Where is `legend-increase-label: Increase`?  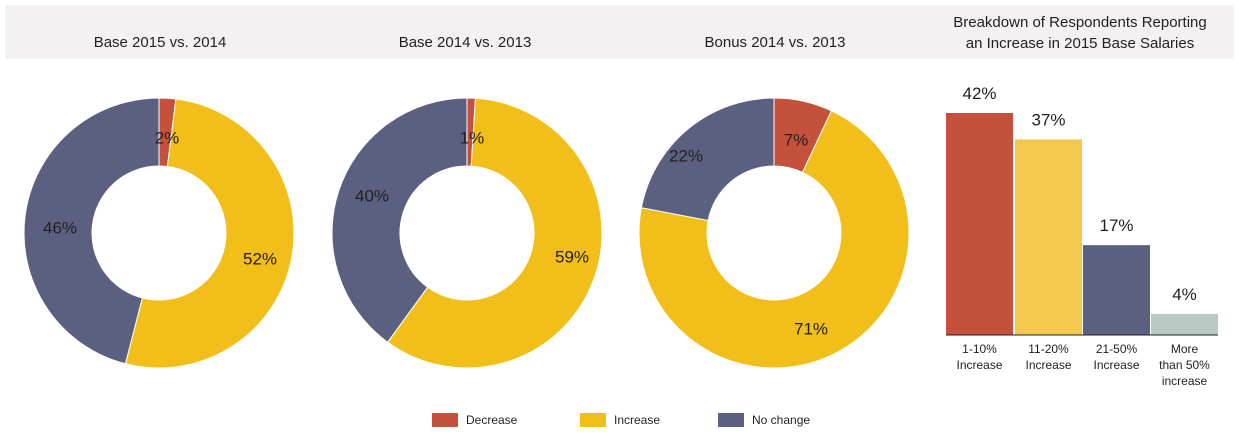
legend-increase-label: Increase is located at coordinates (637, 420).